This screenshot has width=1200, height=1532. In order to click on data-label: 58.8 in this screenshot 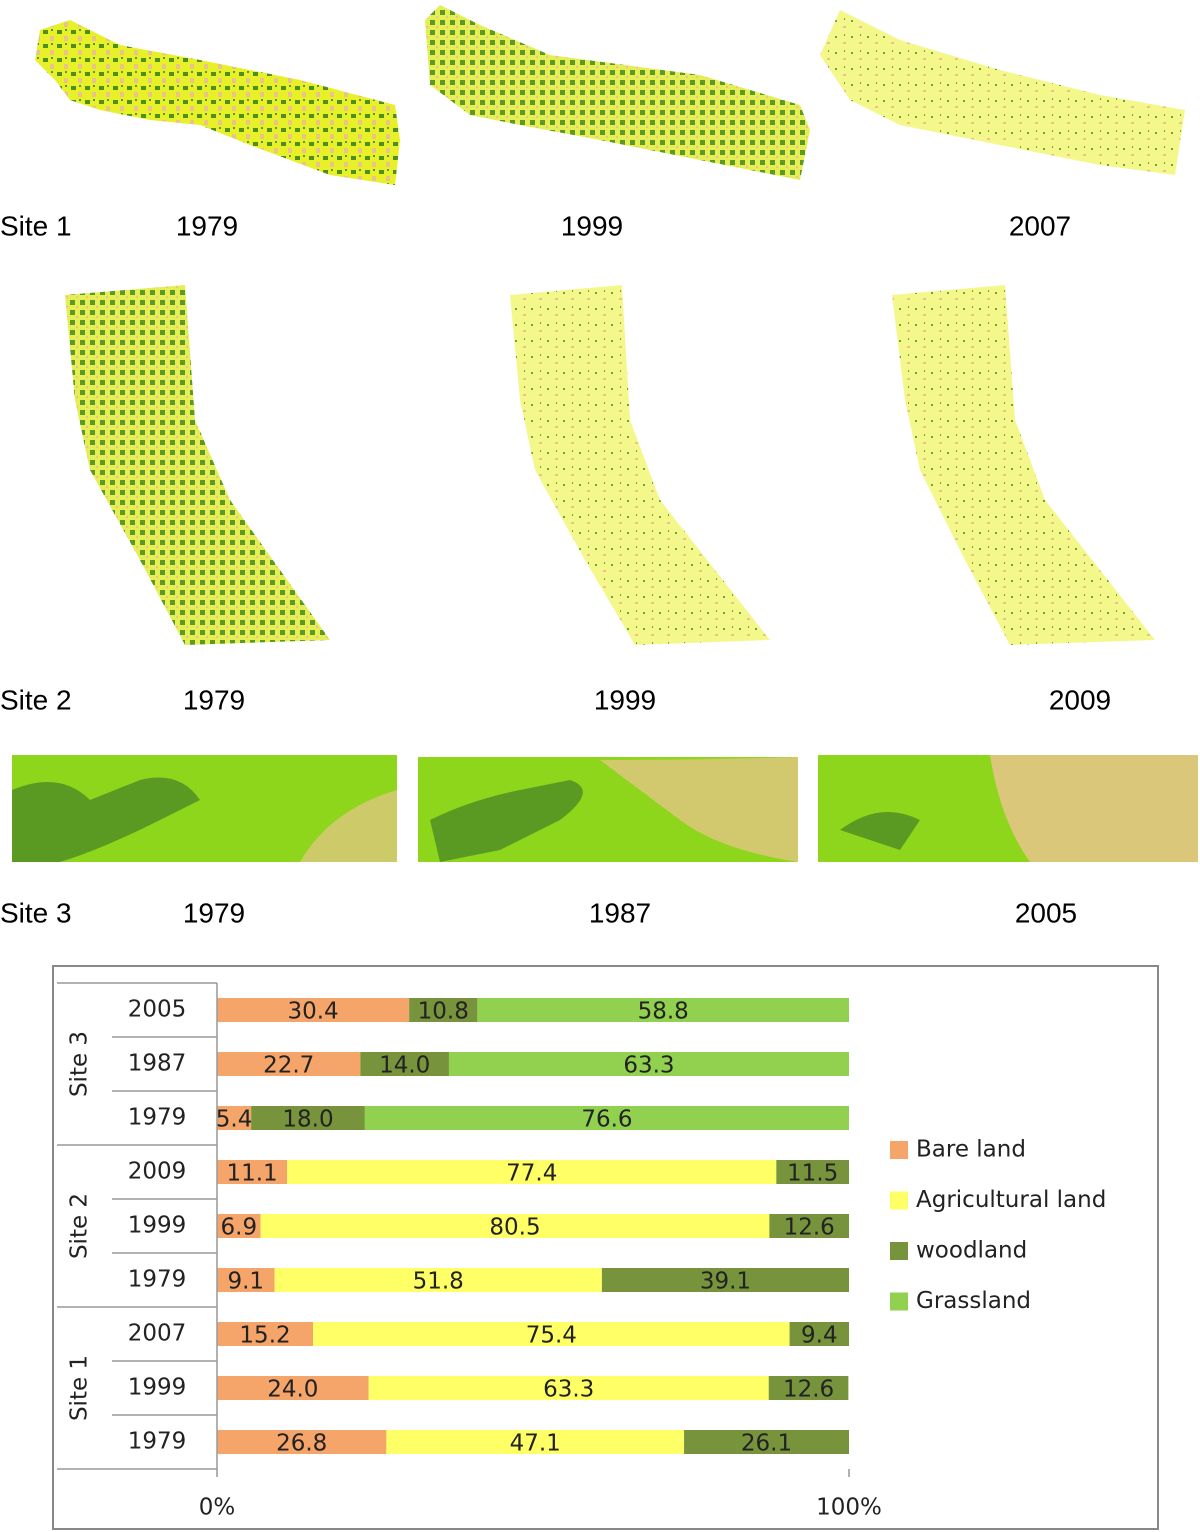, I will do `click(663, 1012)`.